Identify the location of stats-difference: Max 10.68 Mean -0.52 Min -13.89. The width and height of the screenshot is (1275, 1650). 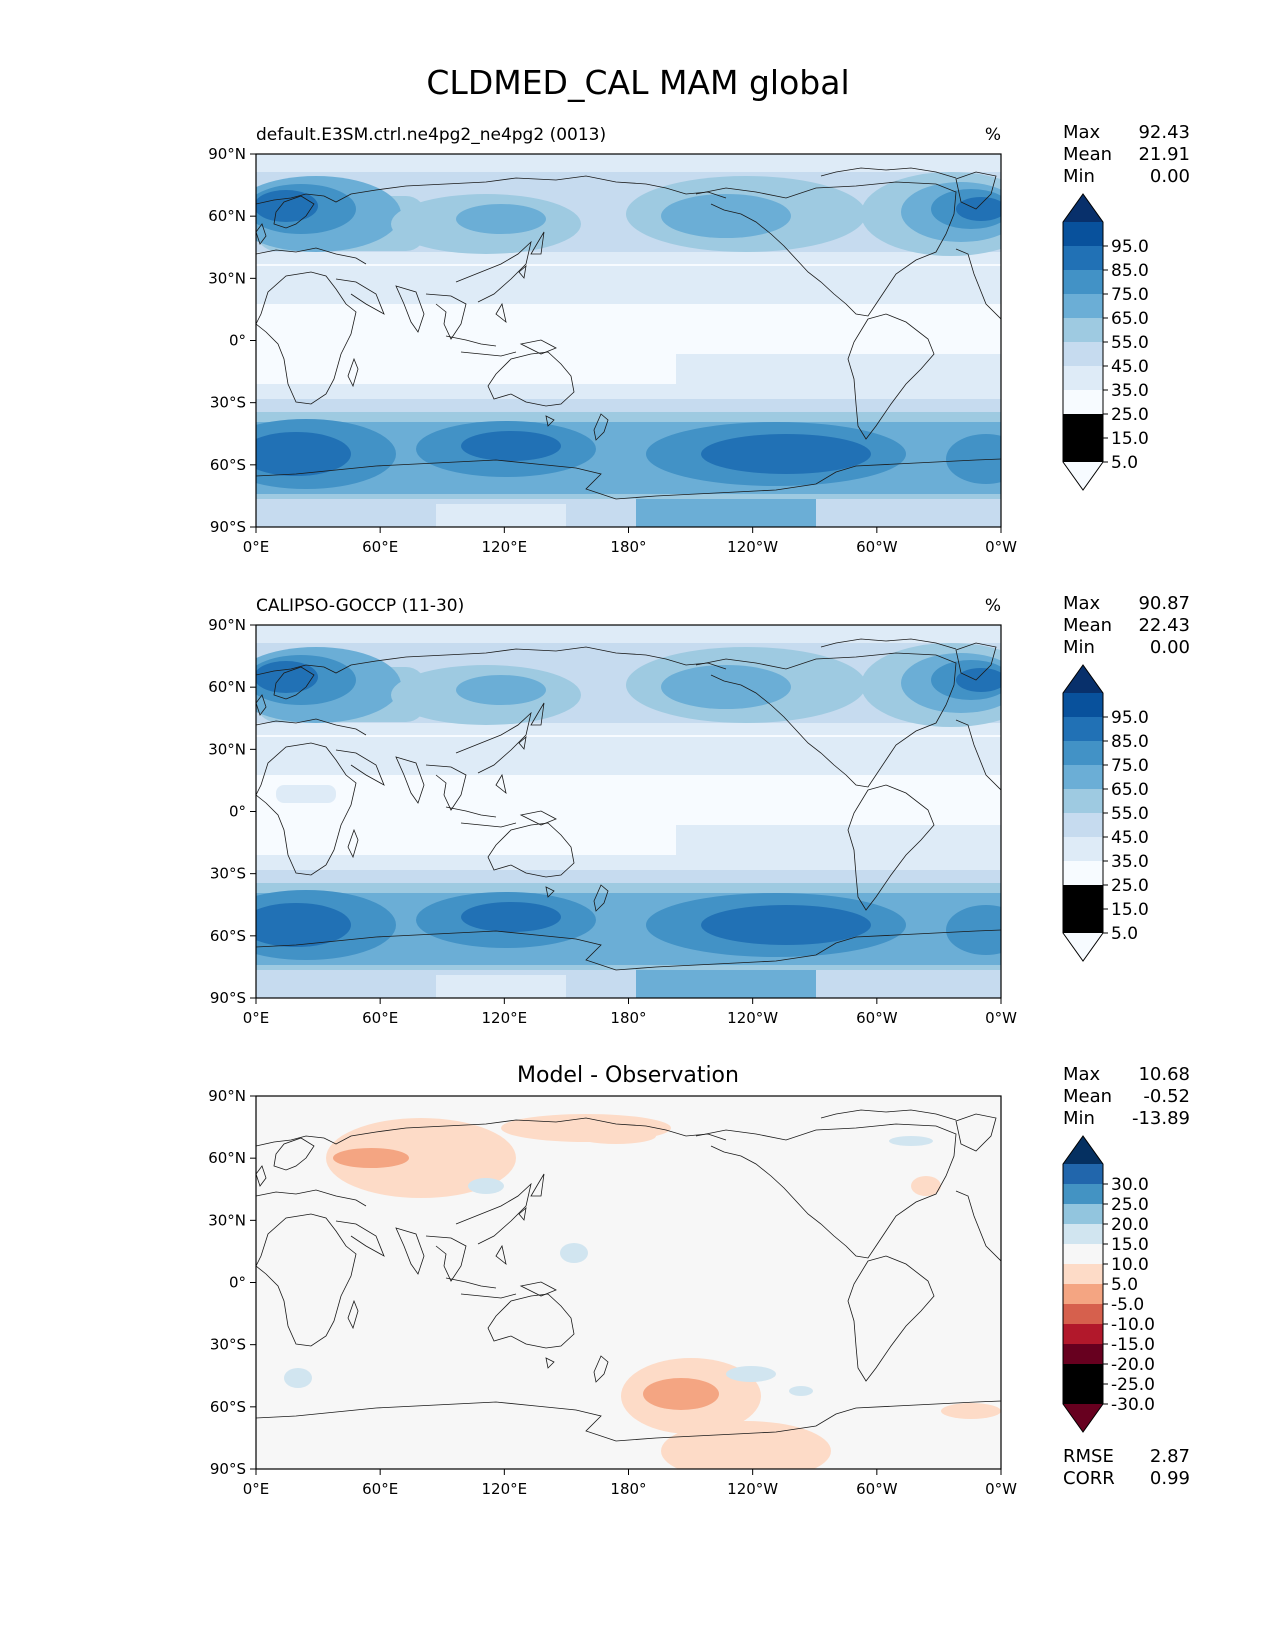
(1126, 1096).